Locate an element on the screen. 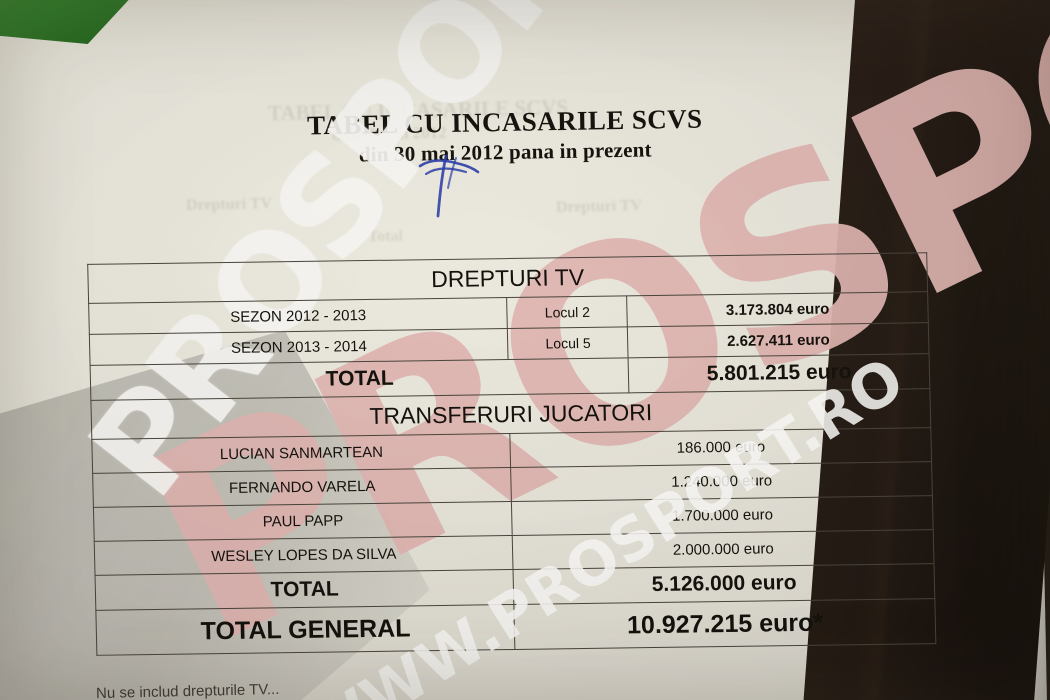  player-name-2: FERNANDO VARELA is located at coordinates (302, 487).